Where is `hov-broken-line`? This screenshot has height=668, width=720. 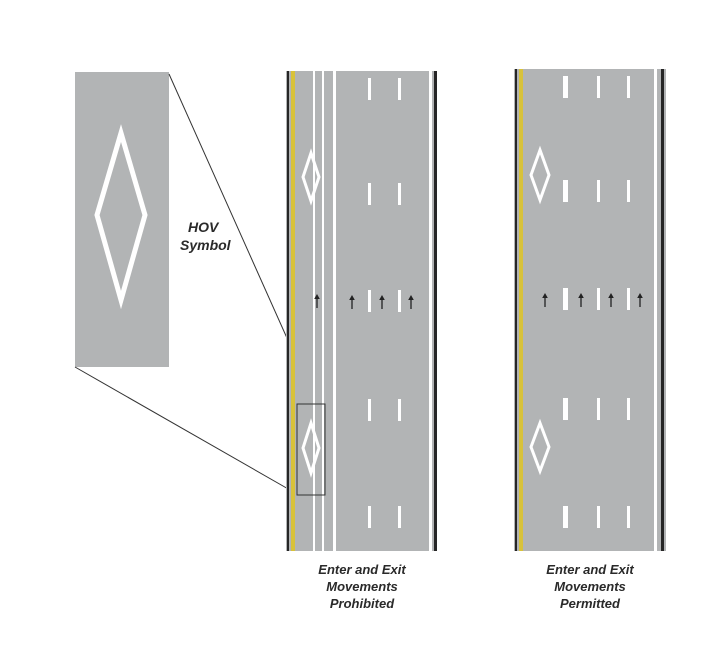
hov-broken-line is located at coordinates (565, 302).